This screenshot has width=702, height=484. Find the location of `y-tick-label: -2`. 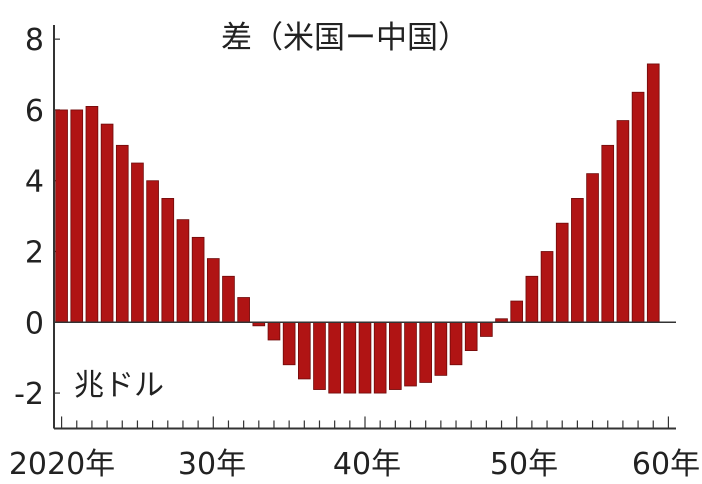

y-tick-label: -2 is located at coordinates (29, 394).